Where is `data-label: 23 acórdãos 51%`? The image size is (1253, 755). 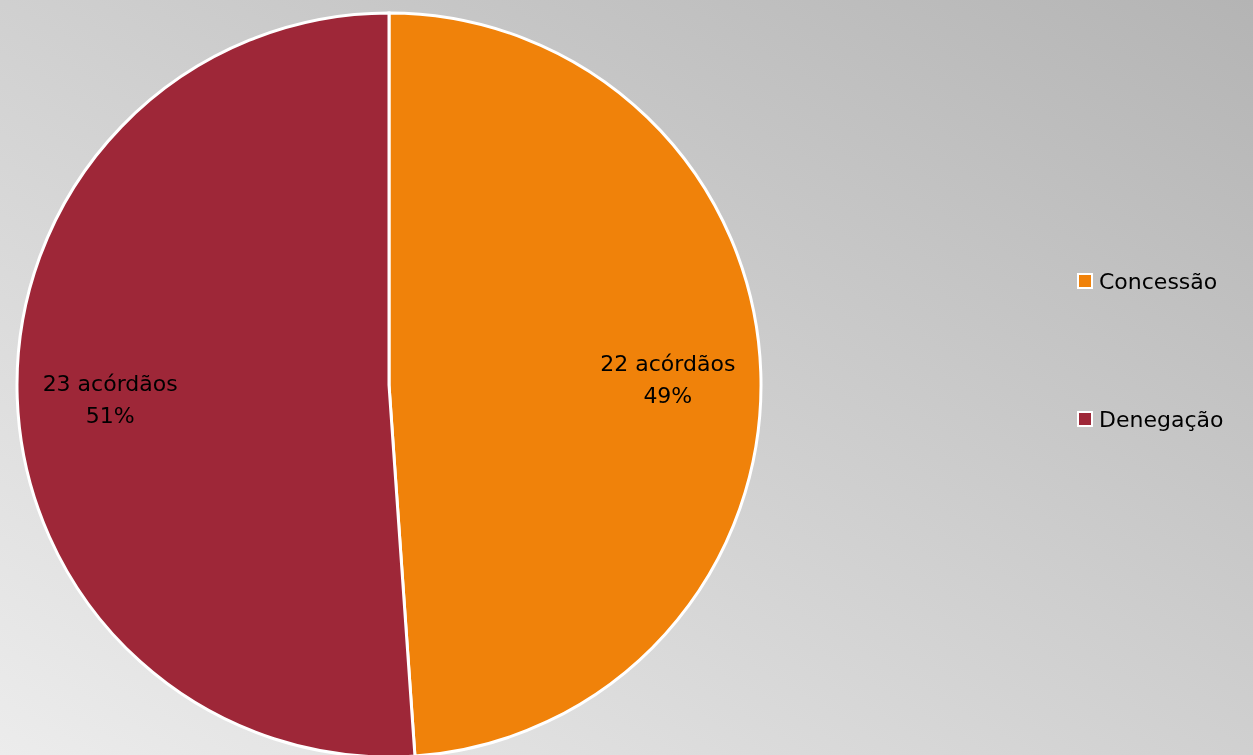 data-label: 23 acórdãos 51% is located at coordinates (110, 399).